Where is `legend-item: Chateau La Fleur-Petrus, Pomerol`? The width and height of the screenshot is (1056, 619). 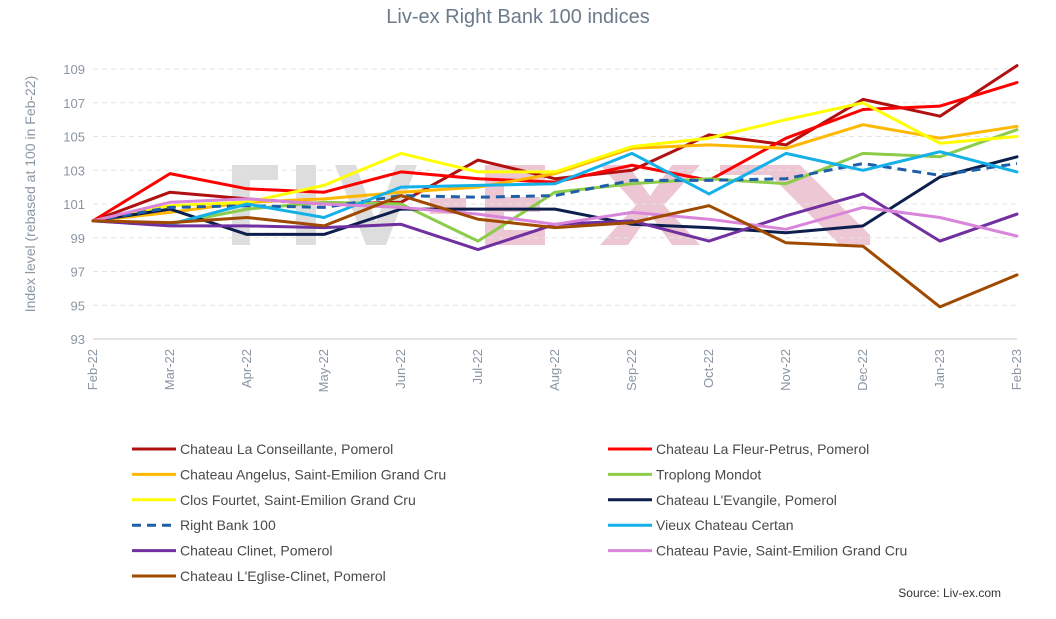 legend-item: Chateau La Fleur-Petrus, Pomerol is located at coordinates (738, 449).